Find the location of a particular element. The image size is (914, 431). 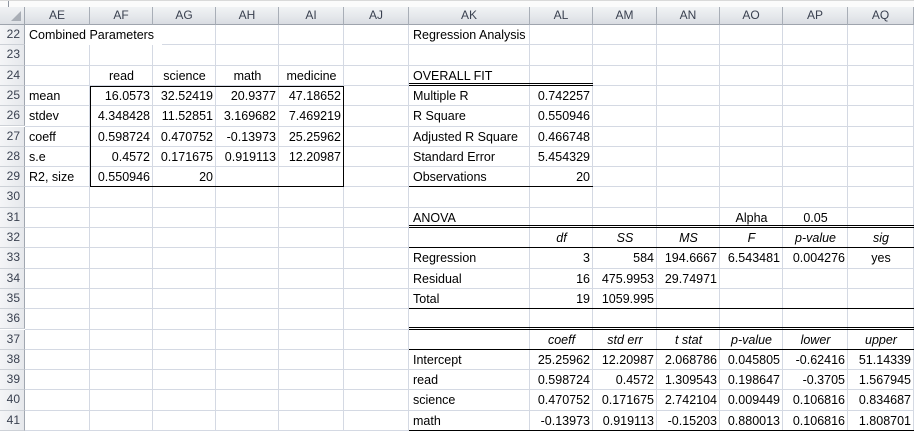

cell-AF29: 0.550946 is located at coordinates (123, 177).